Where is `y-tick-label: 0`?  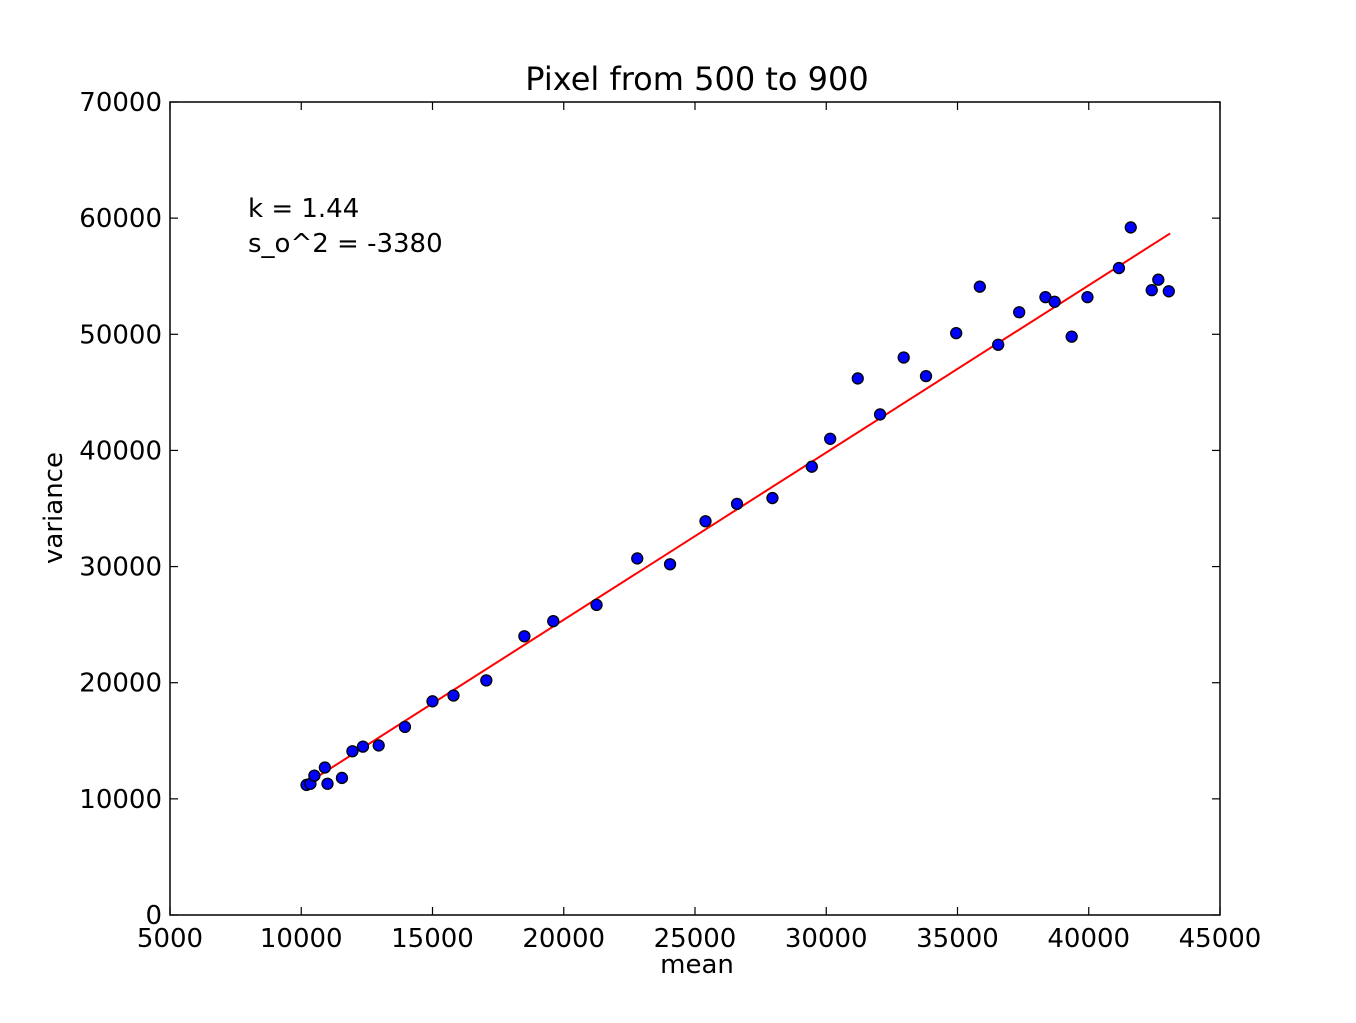
y-tick-label: 0 is located at coordinates (153, 916).